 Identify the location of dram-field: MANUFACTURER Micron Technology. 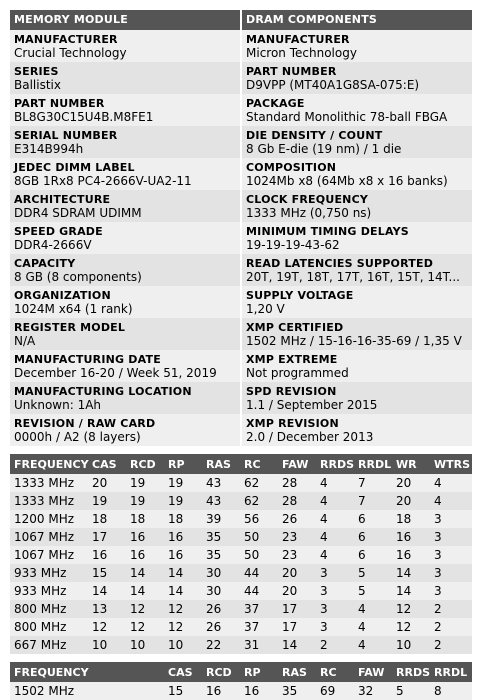
(357, 46).